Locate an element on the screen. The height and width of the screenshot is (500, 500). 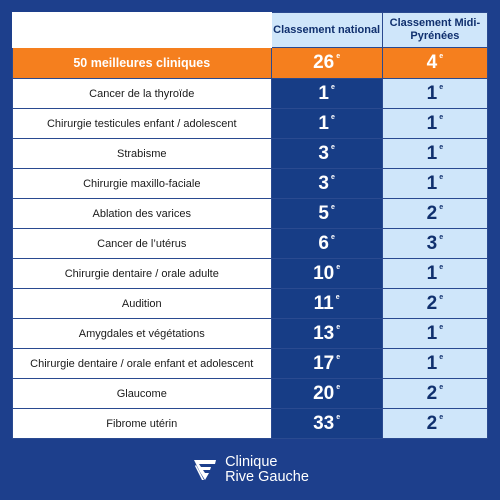
table-row: Ablation des varices 5 e 2 e is located at coordinates (250, 213).